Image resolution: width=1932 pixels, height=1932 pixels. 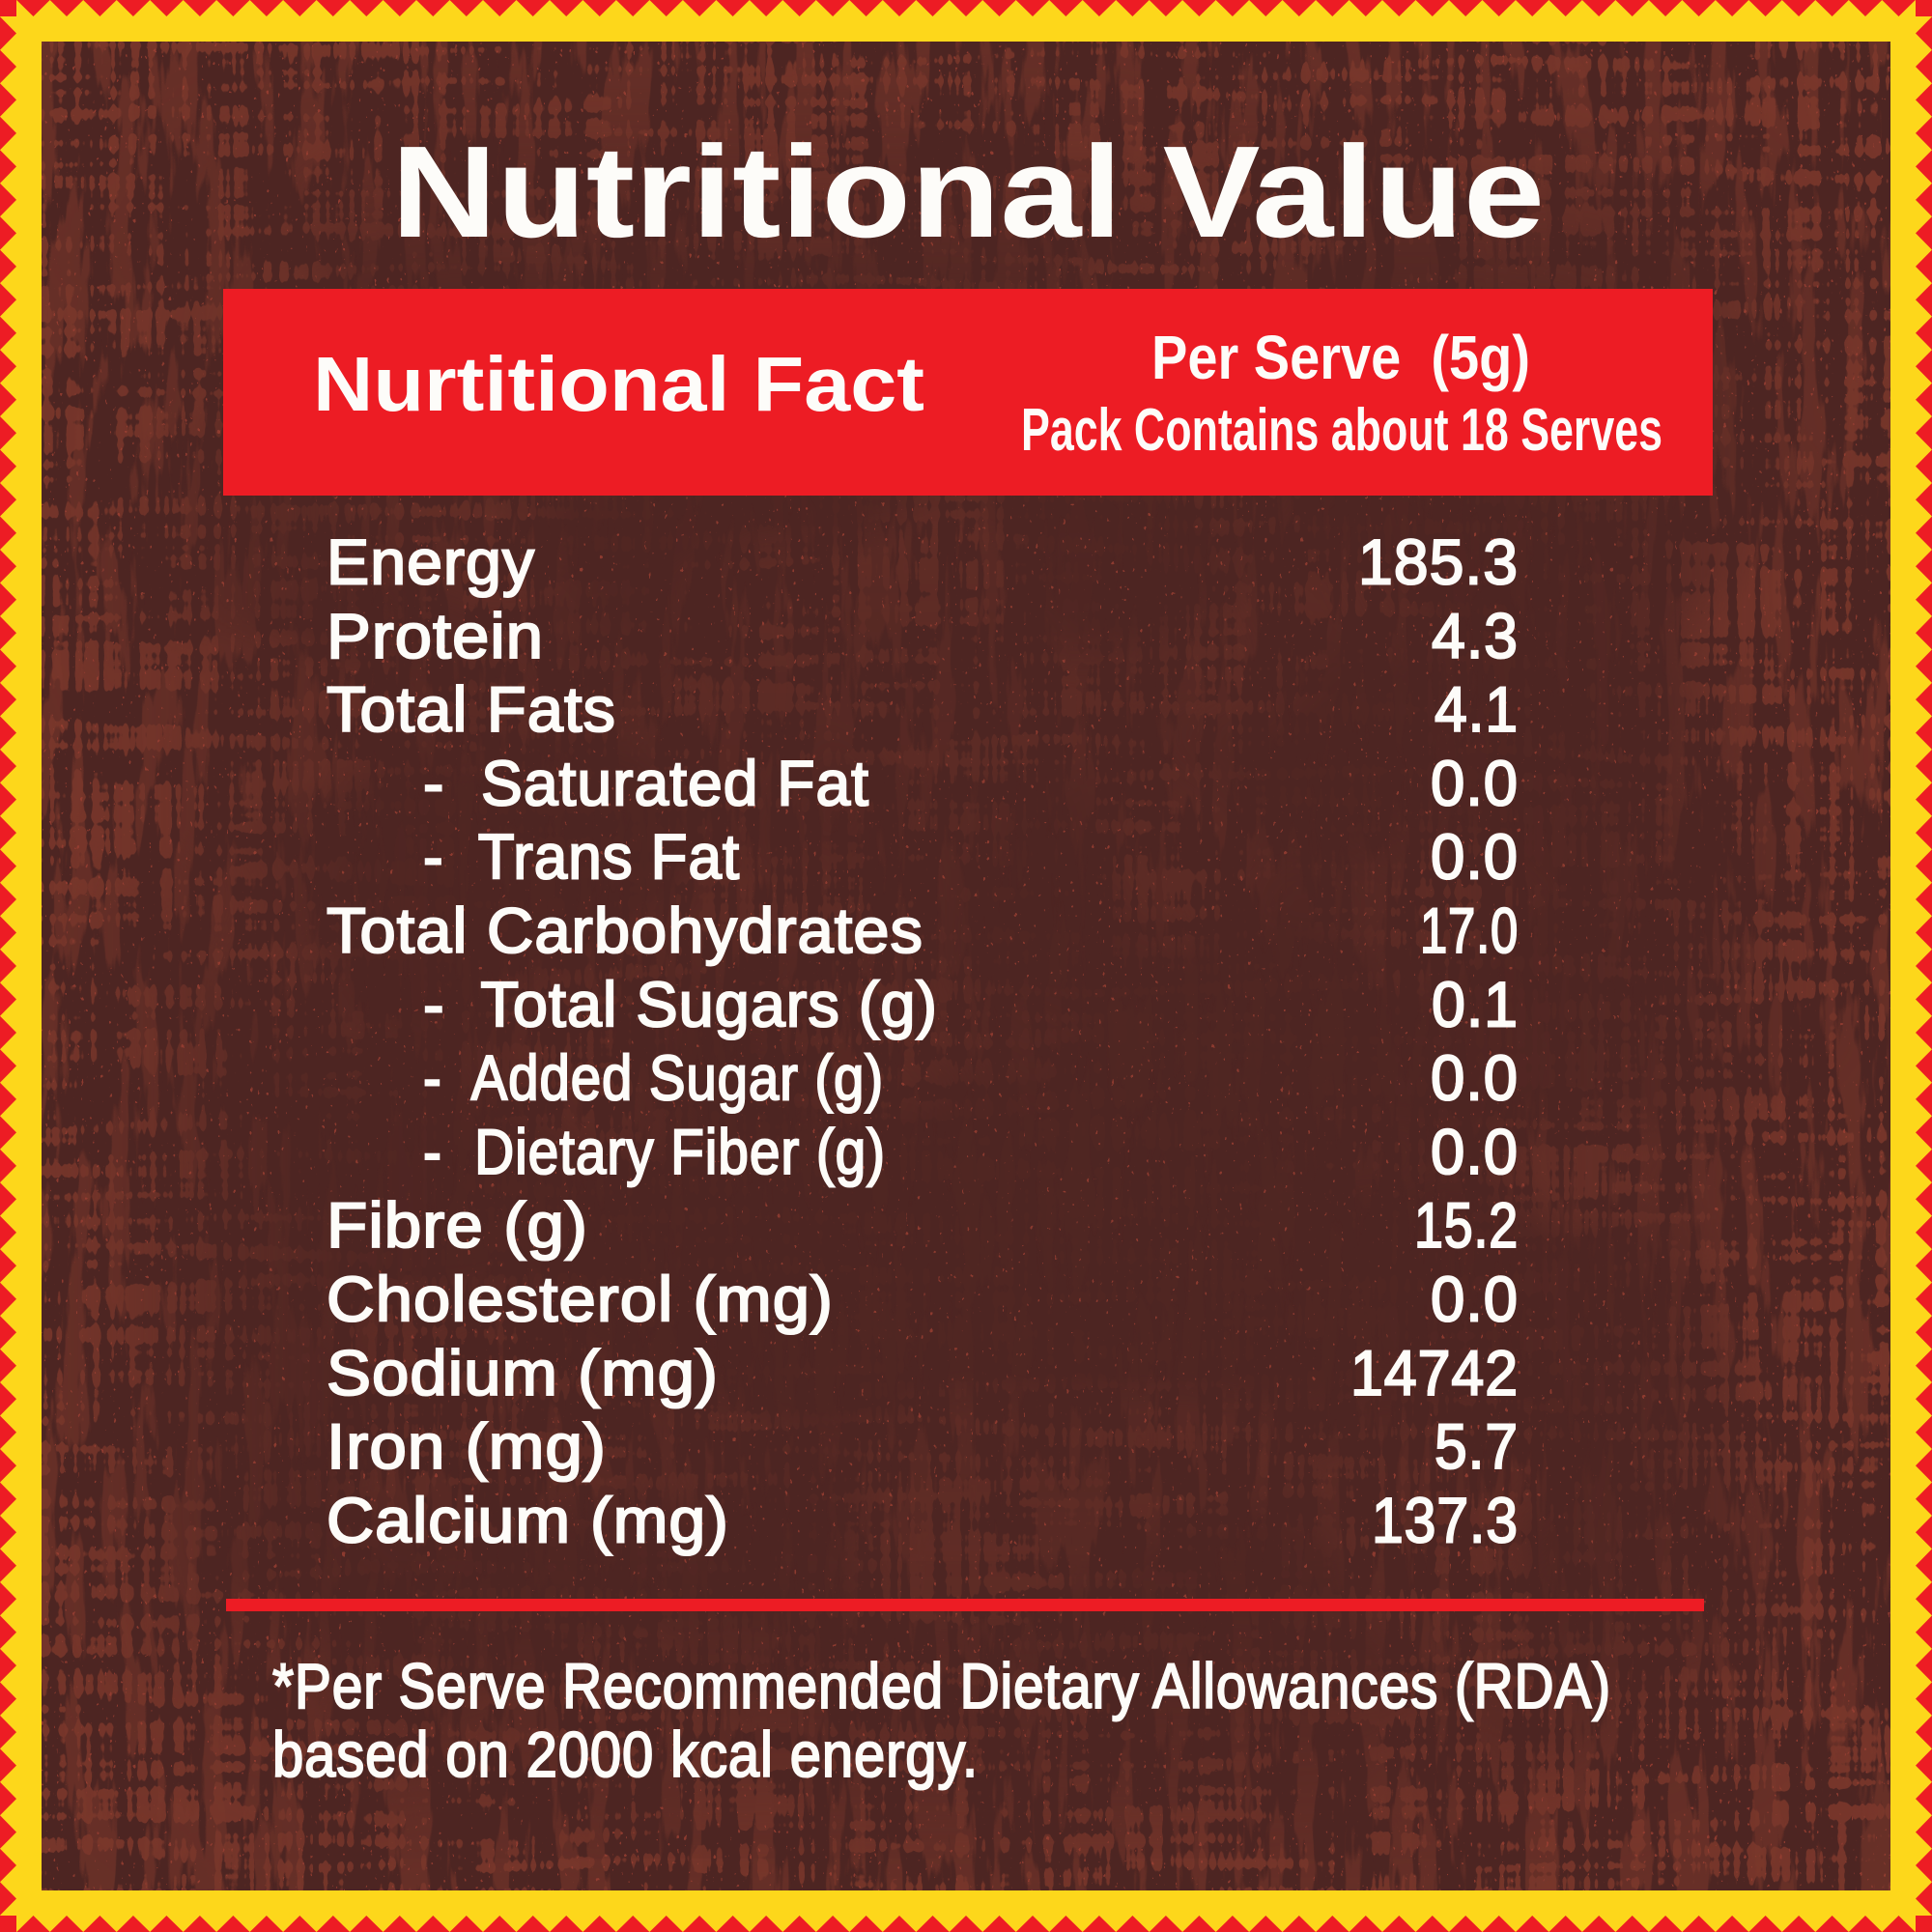 I want to click on svg-text: Pack Contains about 18 Serves, so click(x=1341, y=430).